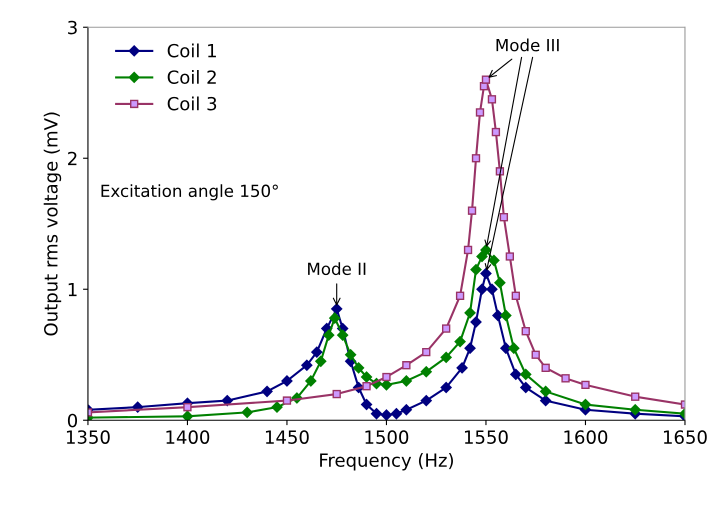 This screenshot has height=524, width=715. What do you see at coordinates (685, 437) in the screenshot?
I see `x-tick-label: 1650` at bounding box center [685, 437].